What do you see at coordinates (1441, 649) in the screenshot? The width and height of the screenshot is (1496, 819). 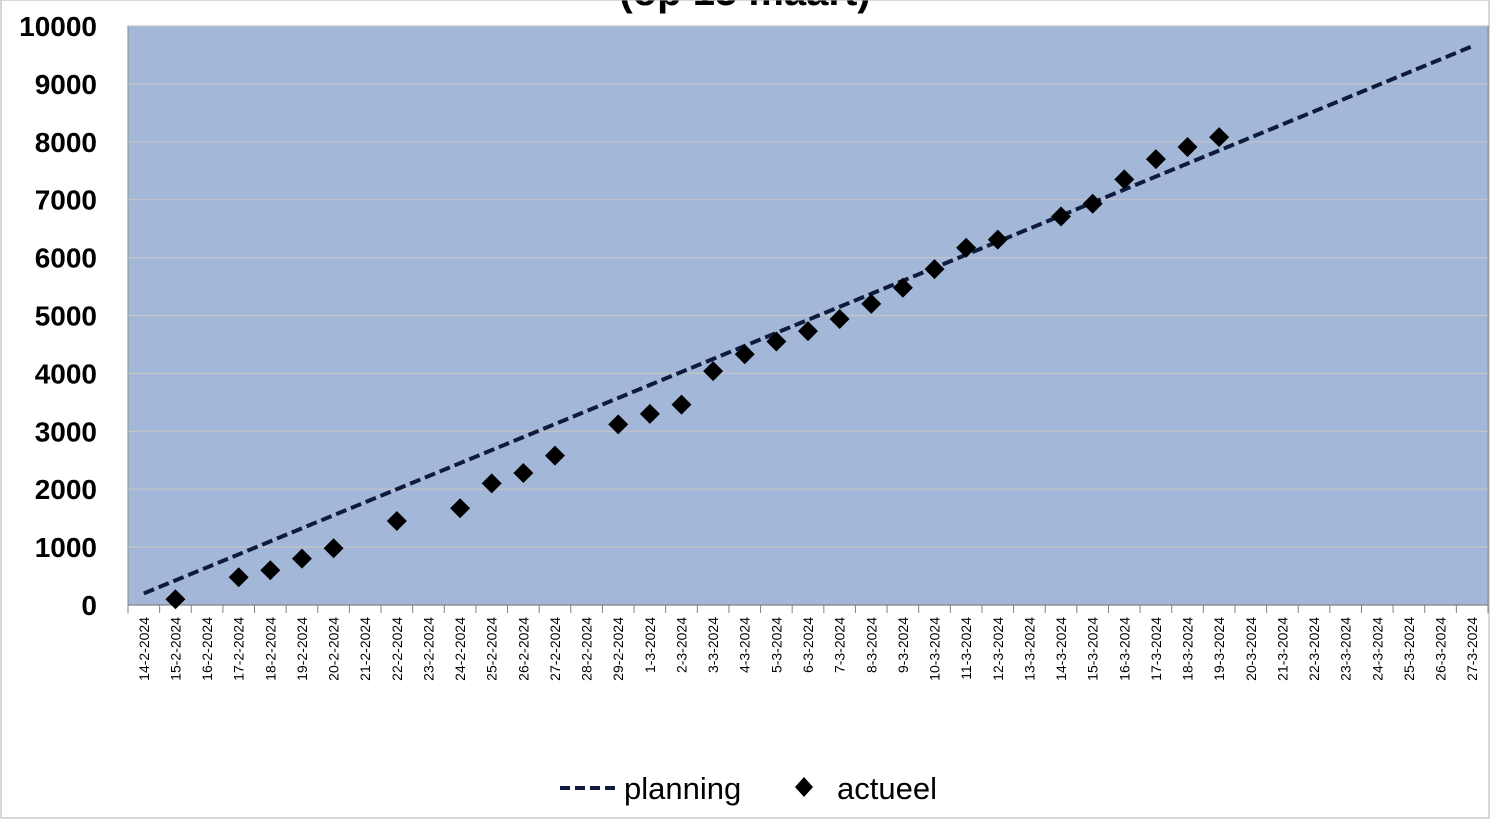 I see `x-tick-label: 26-3-2024` at bounding box center [1441, 649].